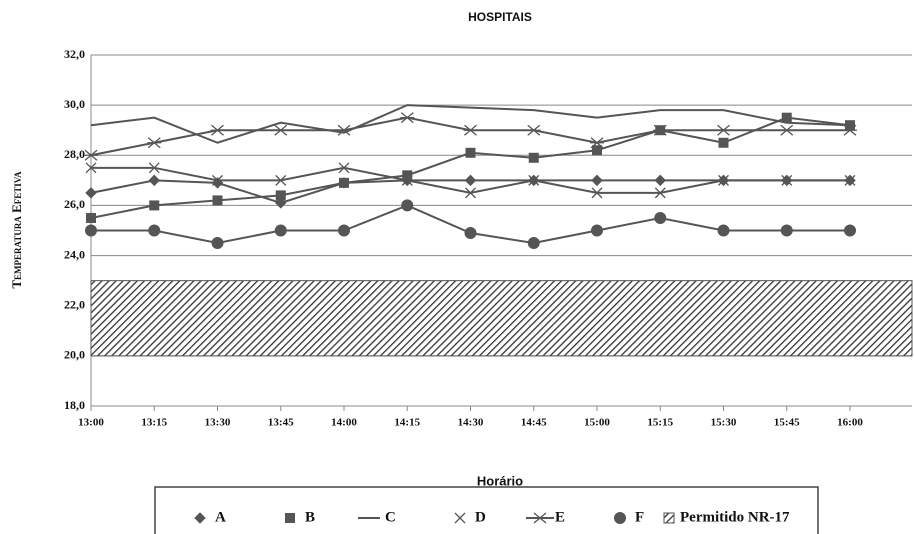 Image resolution: width=914 pixels, height=534 pixels. What do you see at coordinates (220, 517) in the screenshot?
I see `legend-label: A` at bounding box center [220, 517].